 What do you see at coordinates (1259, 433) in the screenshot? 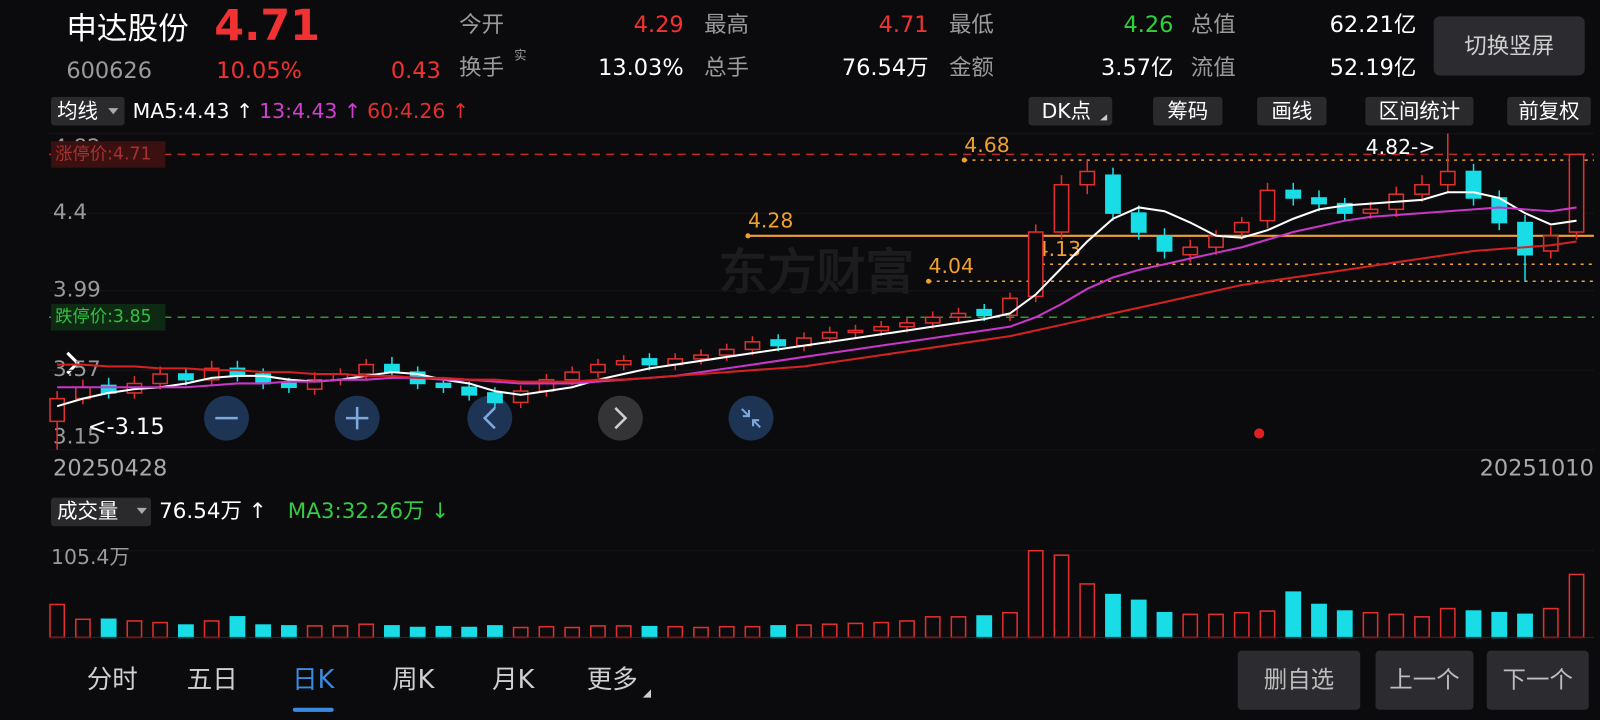
I see `signal-dot` at bounding box center [1259, 433].